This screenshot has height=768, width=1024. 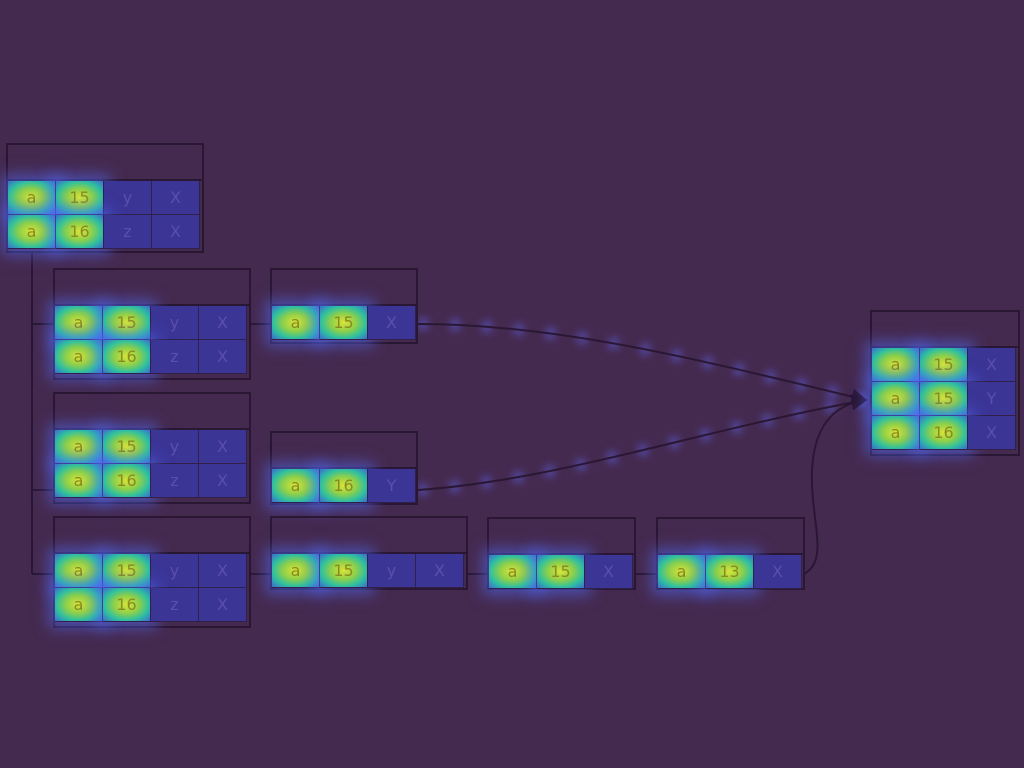 I want to click on edge-glow-n6-n10, so click(x=642, y=445).